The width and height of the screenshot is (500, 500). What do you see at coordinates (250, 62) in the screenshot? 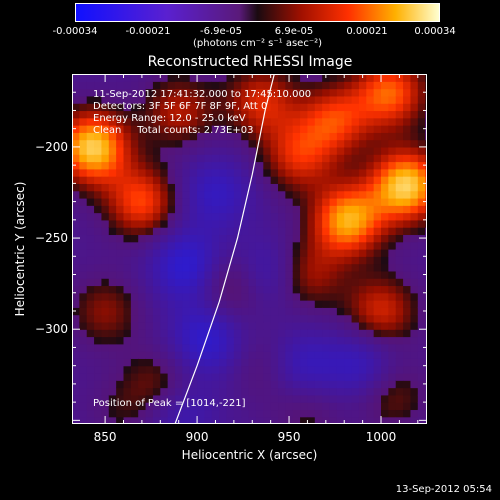
I see `chart-title: Reconstructed RHESSI Image` at bounding box center [250, 62].